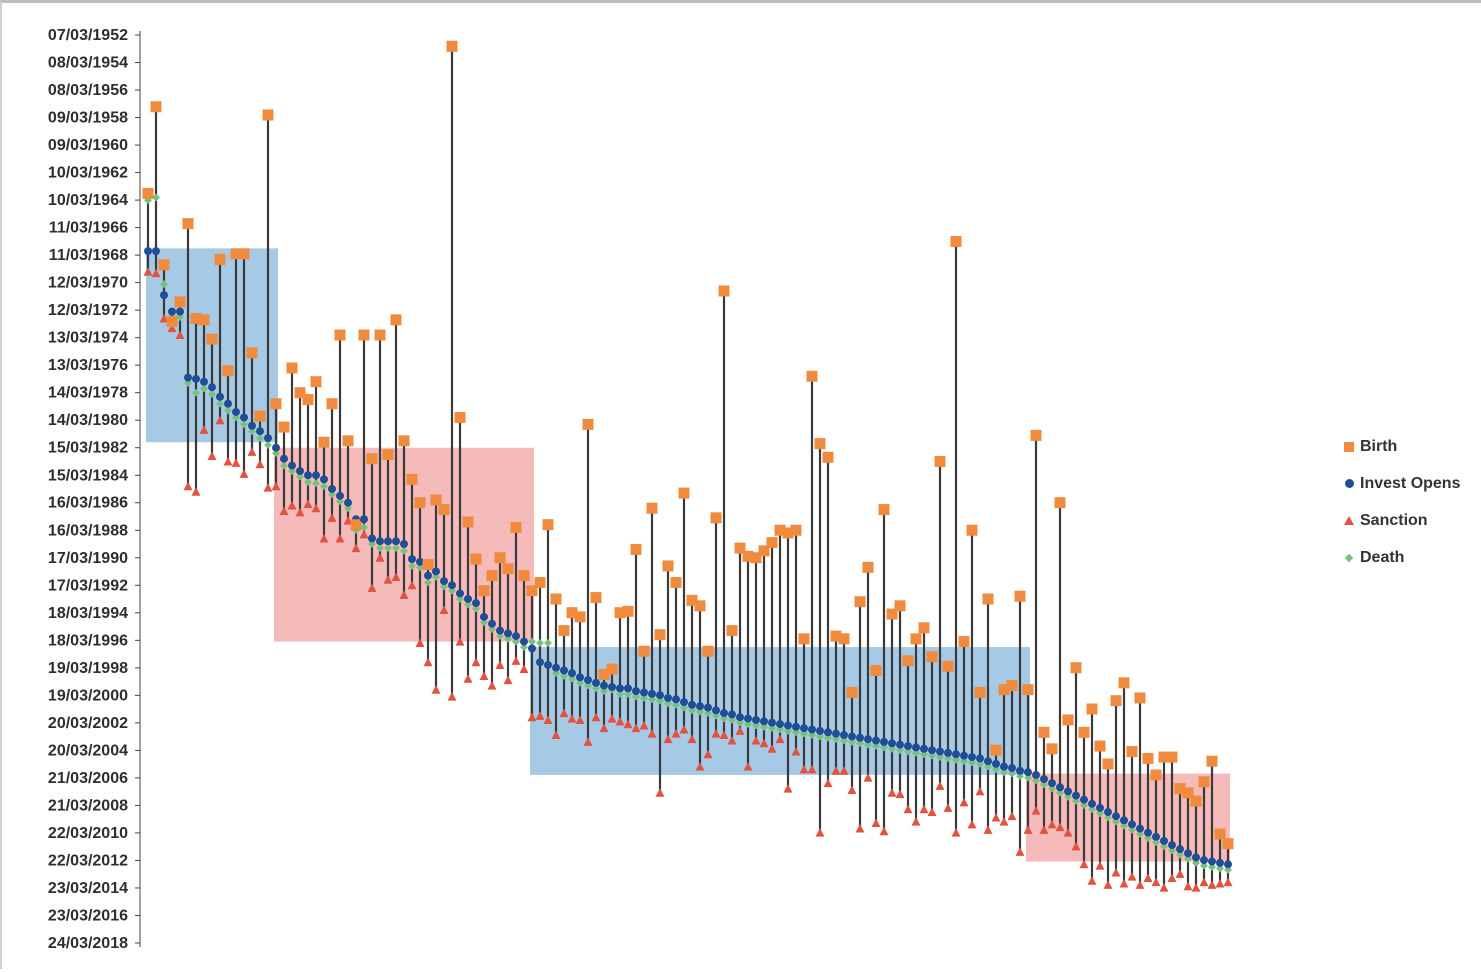  What do you see at coordinates (1349, 447) in the screenshot?
I see `birth-square-icon` at bounding box center [1349, 447].